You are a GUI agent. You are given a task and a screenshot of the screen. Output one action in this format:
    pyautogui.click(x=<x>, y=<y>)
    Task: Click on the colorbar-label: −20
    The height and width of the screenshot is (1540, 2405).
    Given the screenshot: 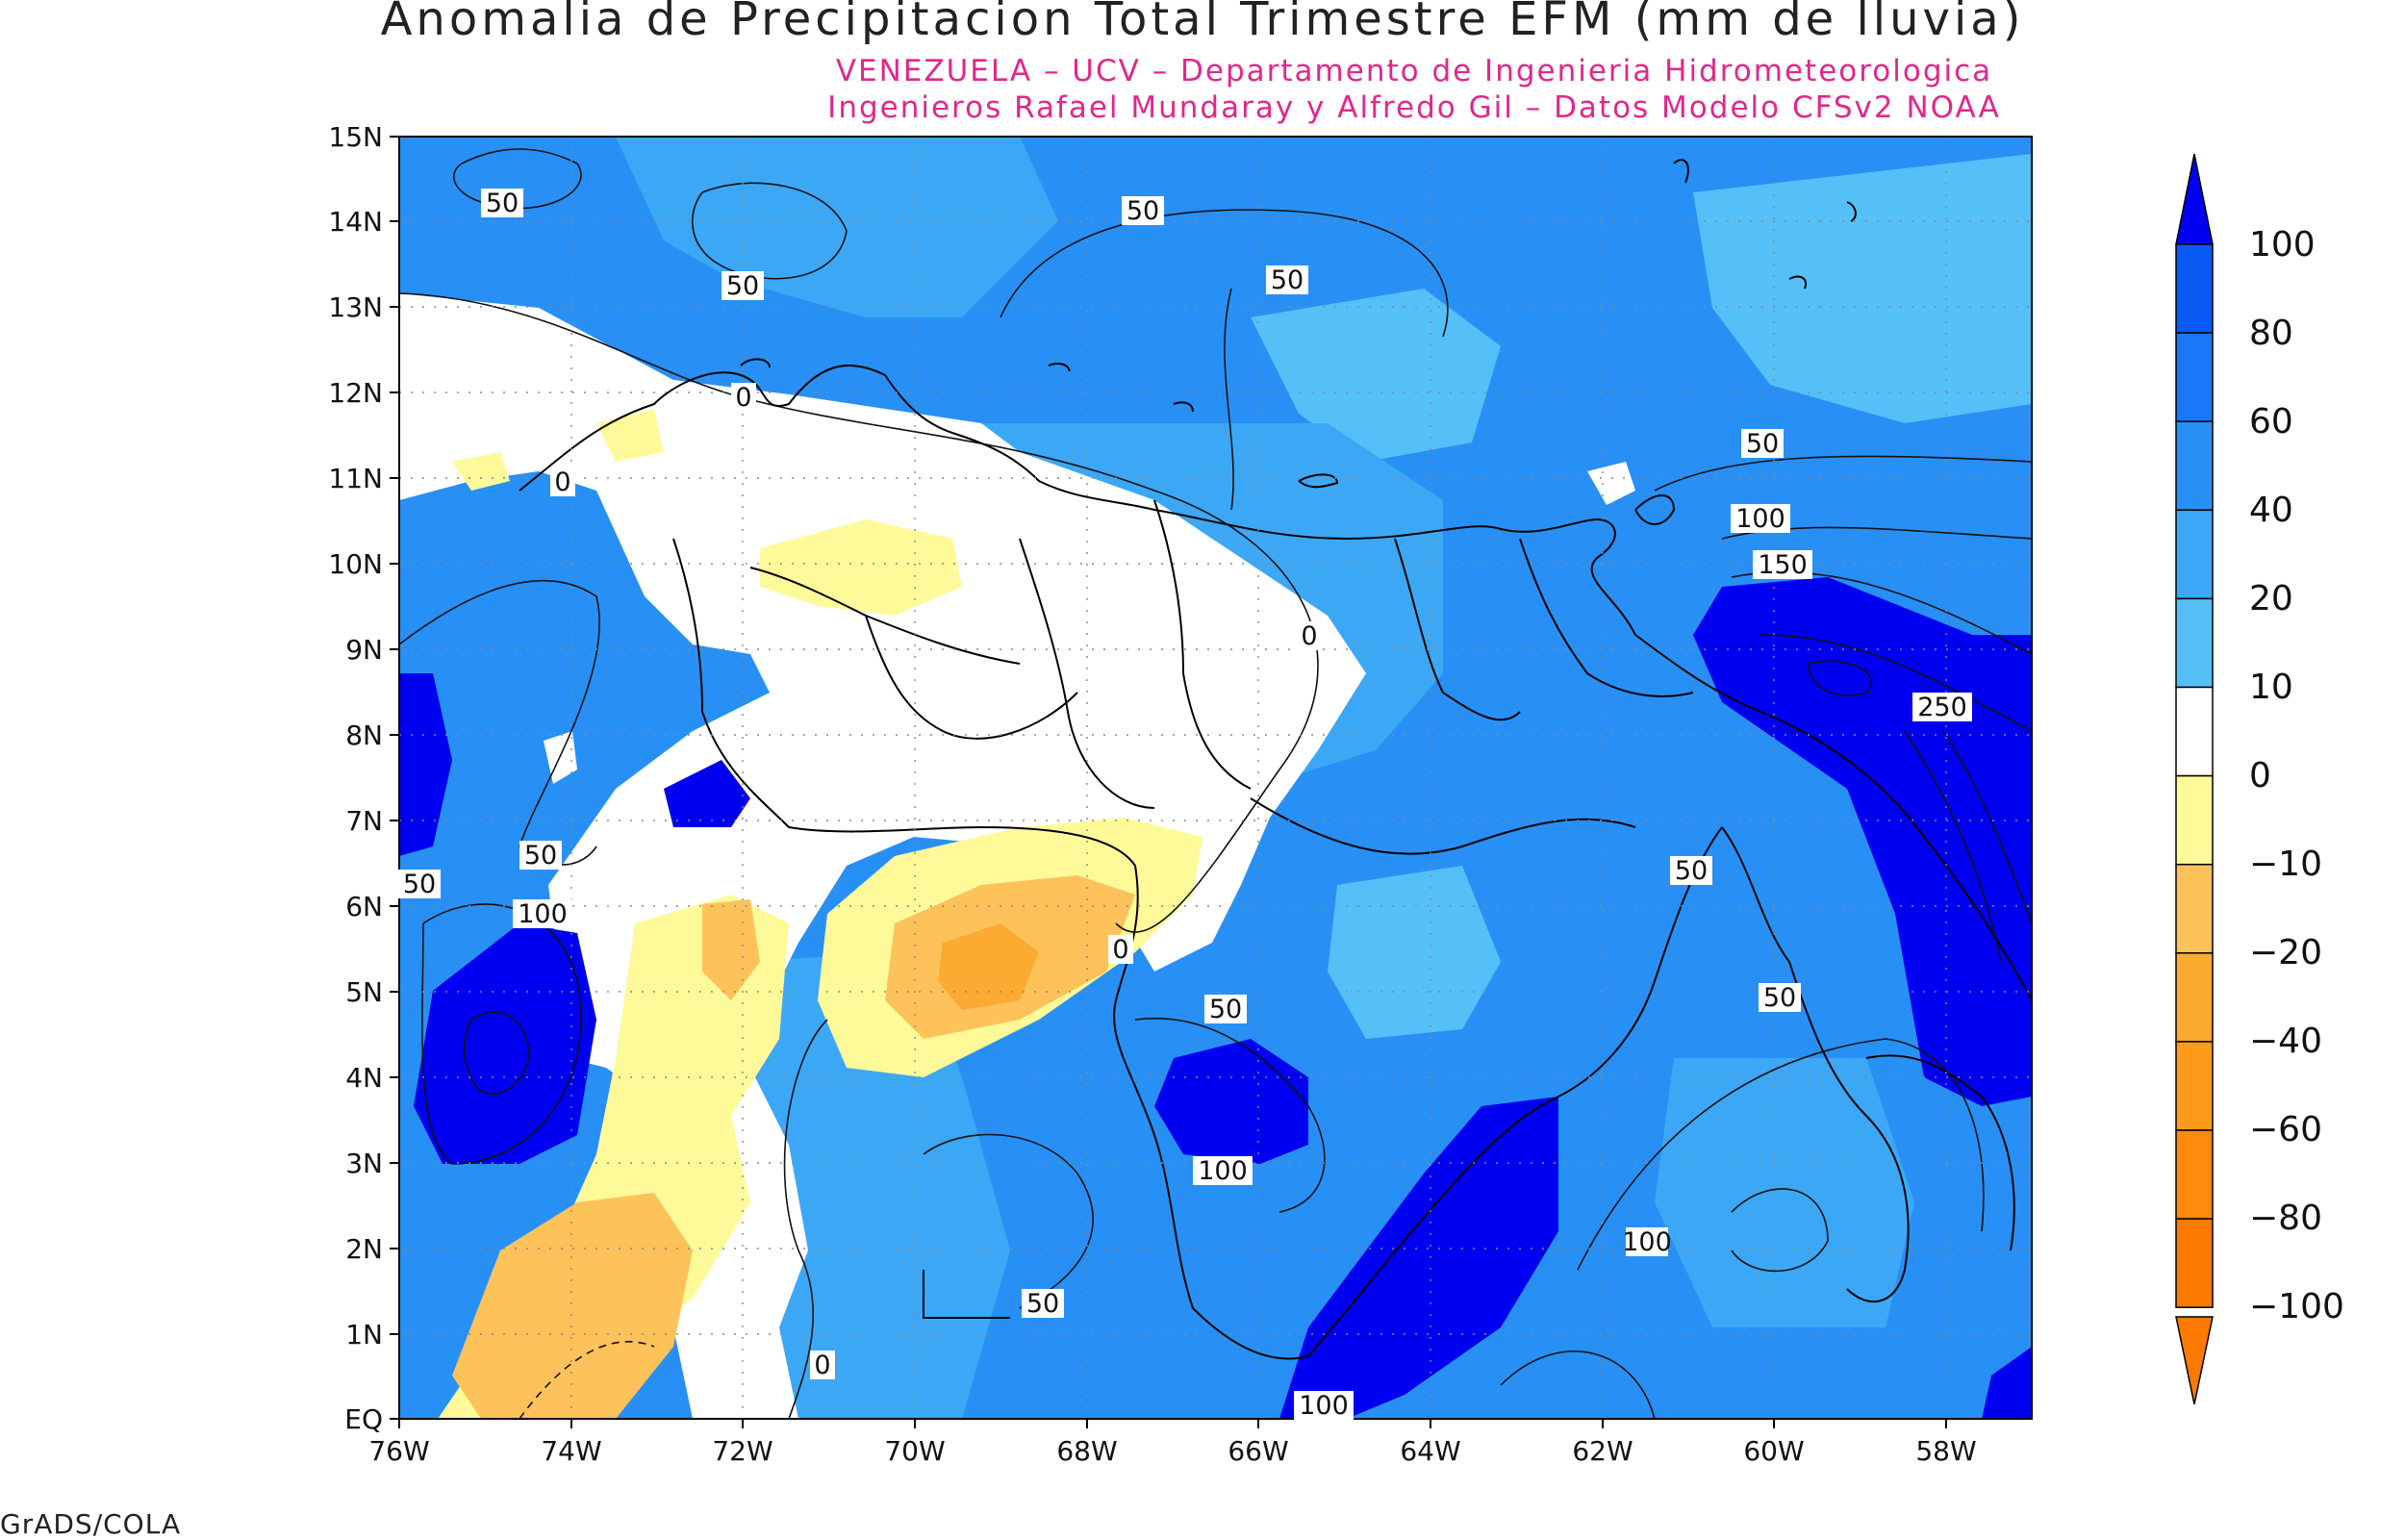 What is the action you would take?
    pyautogui.click(x=2285, y=952)
    